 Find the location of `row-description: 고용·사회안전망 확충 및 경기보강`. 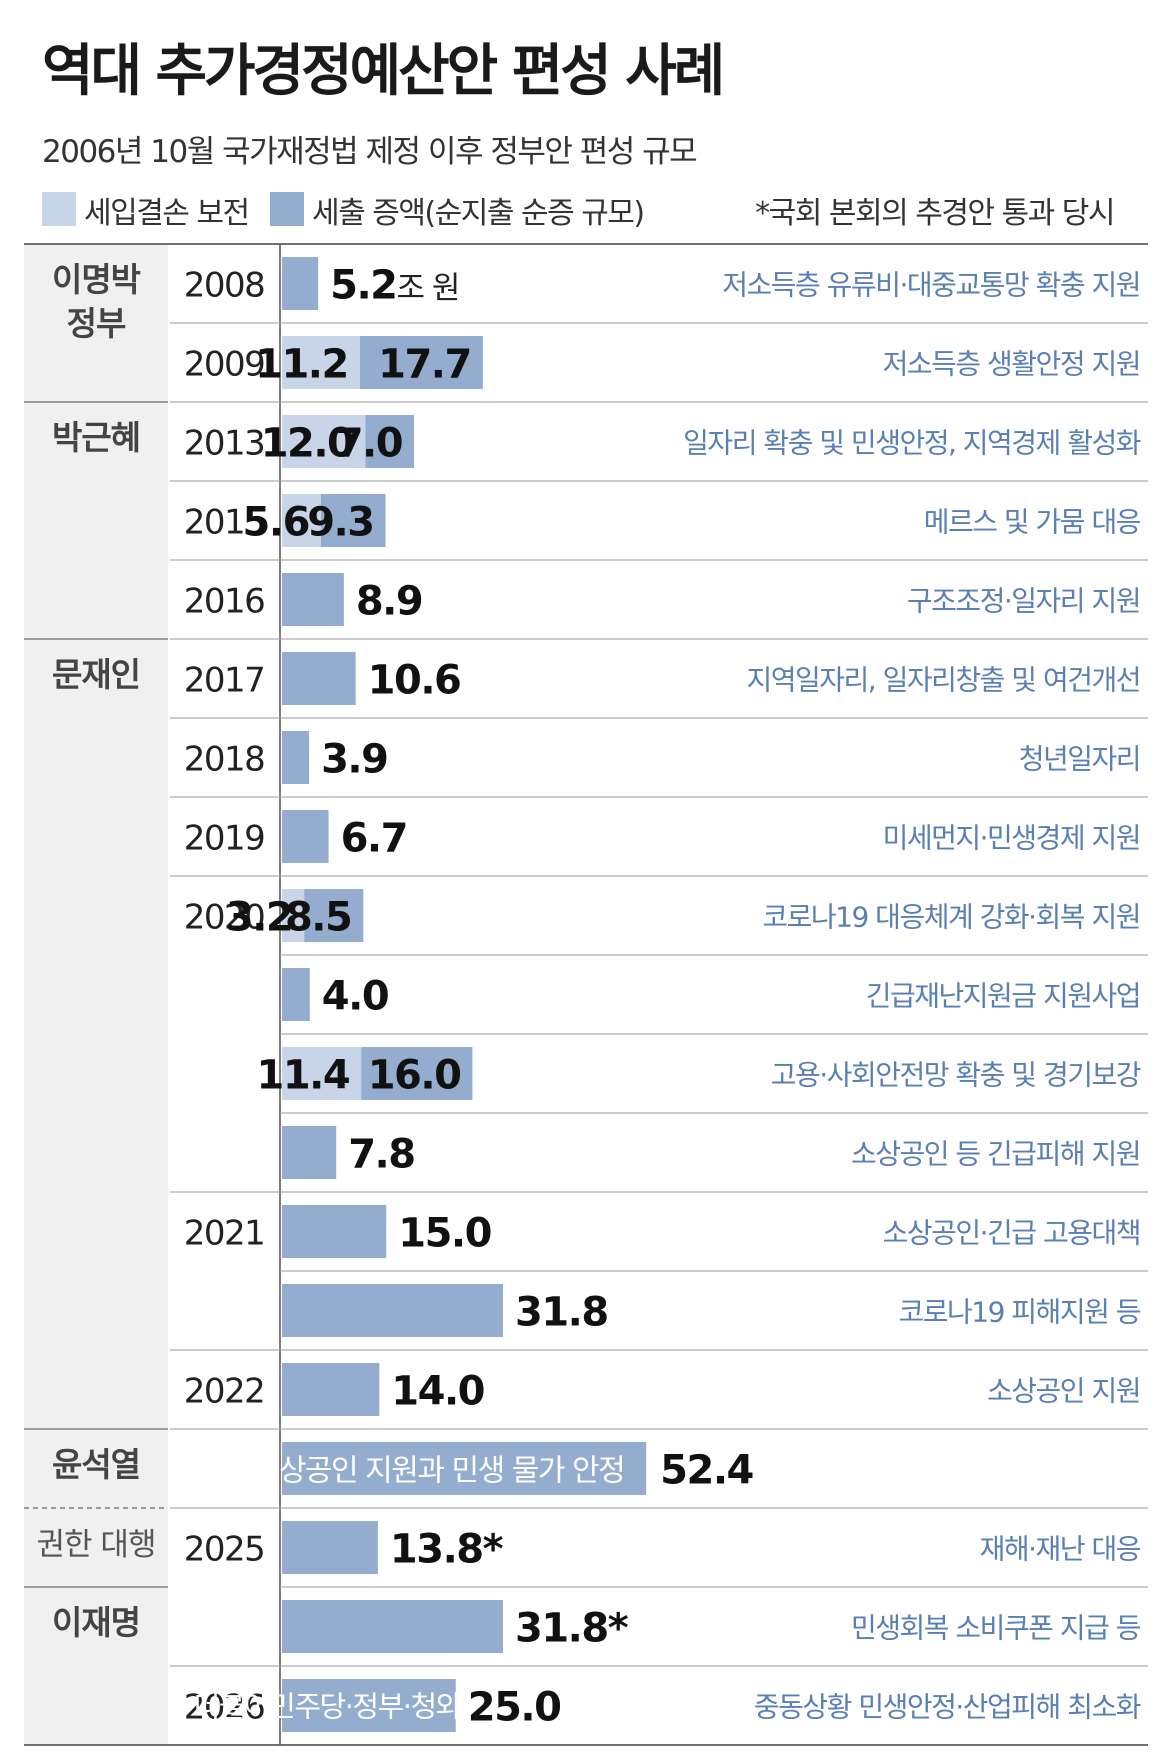

row-description: 고용·사회안전망 확충 및 경기보강 is located at coordinates (956, 1075).